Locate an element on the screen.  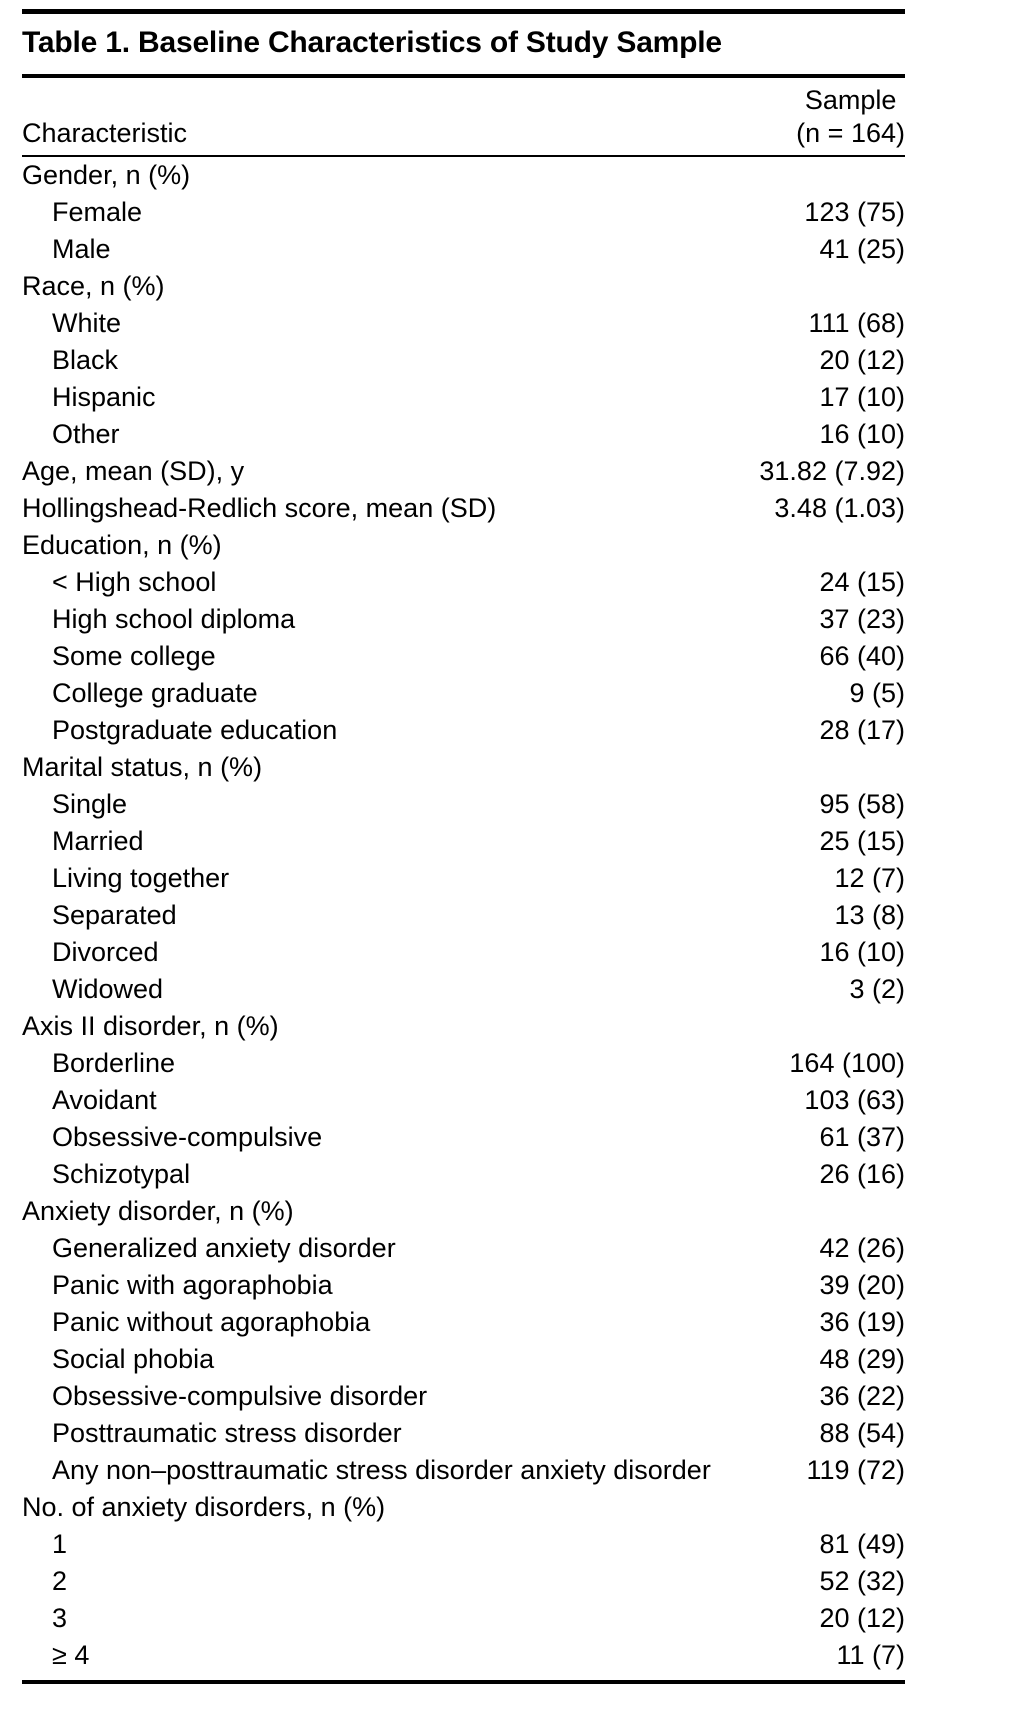
row-label: Generalized anxiety disorder is located at coordinates (224, 1248).